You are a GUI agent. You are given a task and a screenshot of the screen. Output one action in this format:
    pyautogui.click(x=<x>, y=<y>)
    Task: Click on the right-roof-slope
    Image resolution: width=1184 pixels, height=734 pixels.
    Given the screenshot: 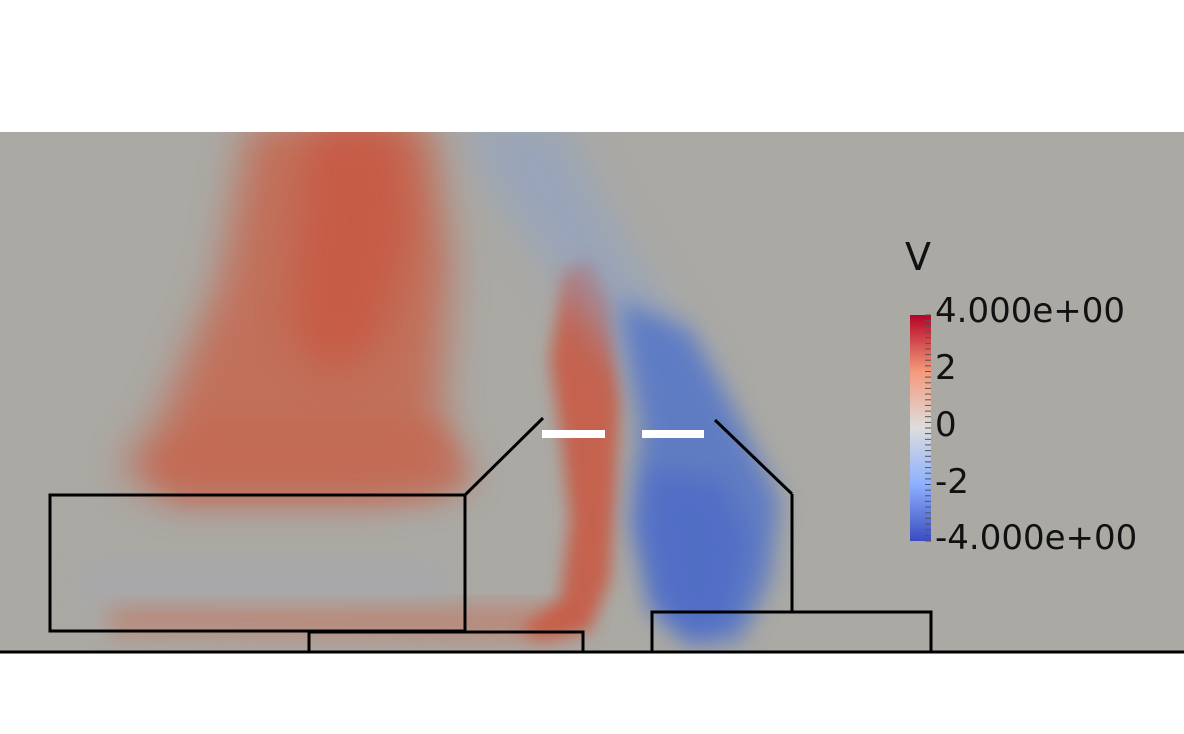 What is the action you would take?
    pyautogui.click(x=753, y=457)
    